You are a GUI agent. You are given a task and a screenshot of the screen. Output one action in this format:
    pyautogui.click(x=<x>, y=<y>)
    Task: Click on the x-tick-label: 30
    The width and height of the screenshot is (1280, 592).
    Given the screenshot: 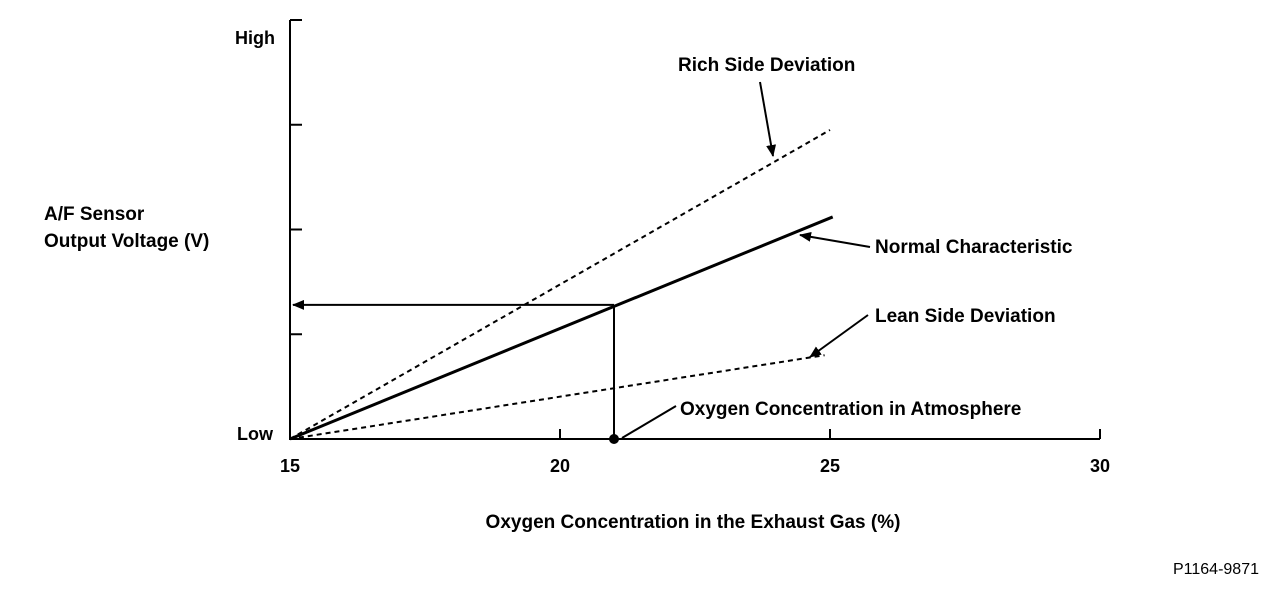 What is the action you would take?
    pyautogui.click(x=1100, y=466)
    